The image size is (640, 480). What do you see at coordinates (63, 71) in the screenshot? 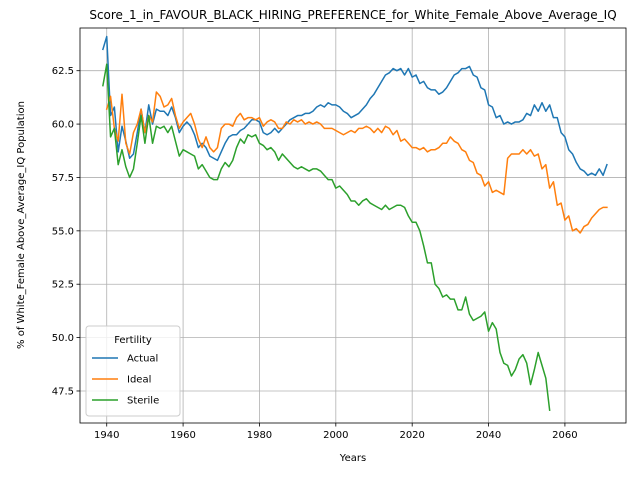
I see `y-tick-label: 62.5` at bounding box center [63, 71].